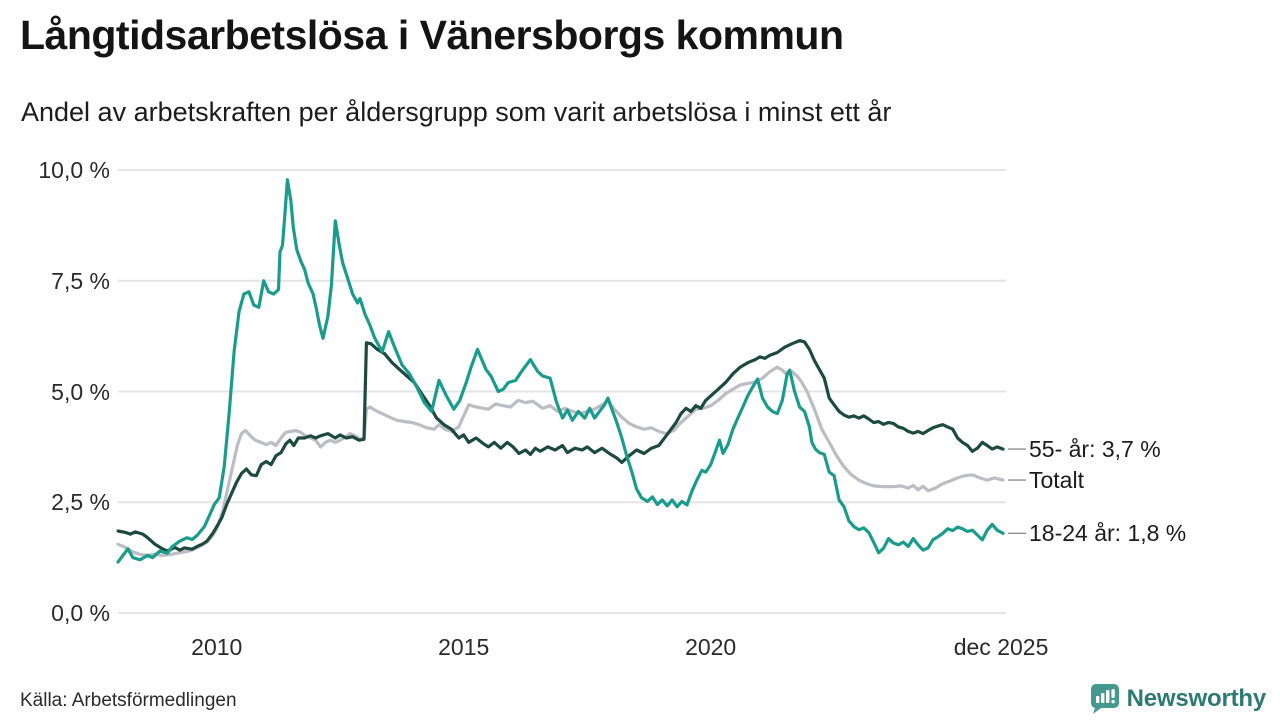  What do you see at coordinates (80, 613) in the screenshot?
I see `y-axis-tick: 0,0 %` at bounding box center [80, 613].